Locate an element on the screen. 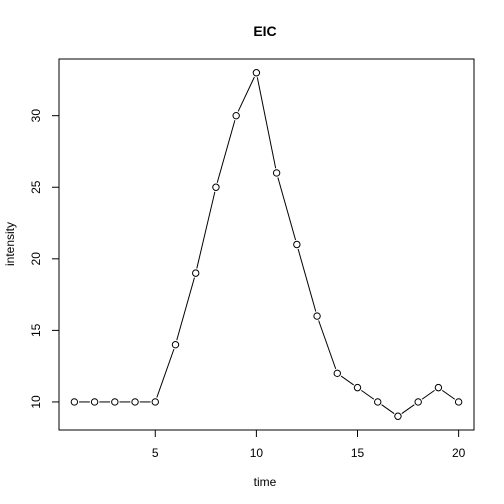 This screenshot has width=504, height=504. x-tick-label: 20 is located at coordinates (459, 453).